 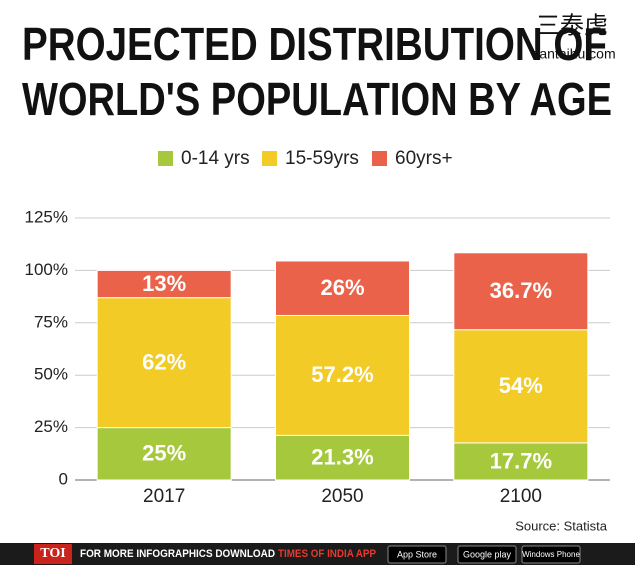 I want to click on footer-app: TIMES OF INDIA APP, so click(x=327, y=554).